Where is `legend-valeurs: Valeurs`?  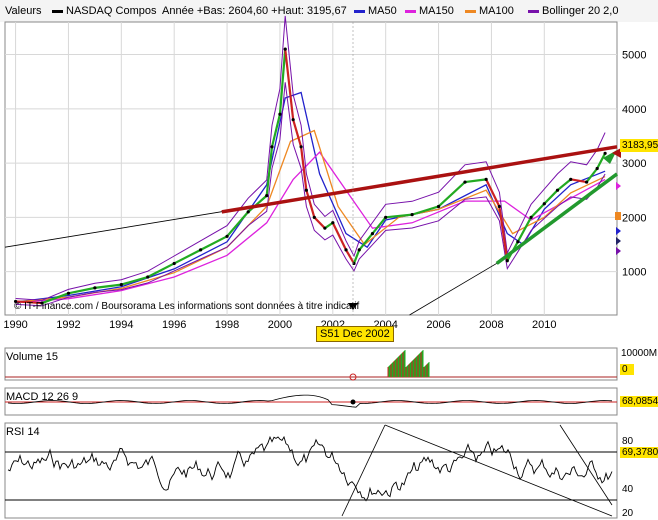
legend-valeurs: Valeurs is located at coordinates (23, 11).